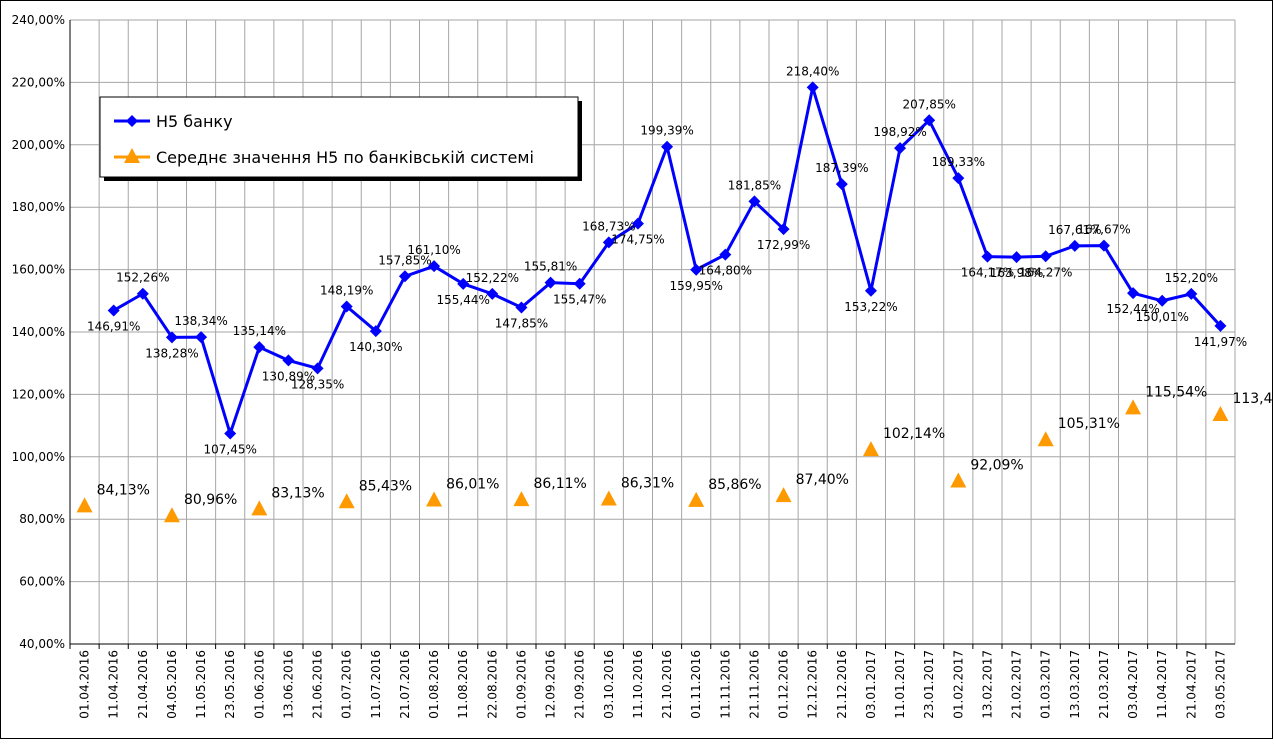 This screenshot has width=1274, height=744. Describe the element at coordinates (346, 290) in the screenshot. I see `data-label: 148,19%` at that location.